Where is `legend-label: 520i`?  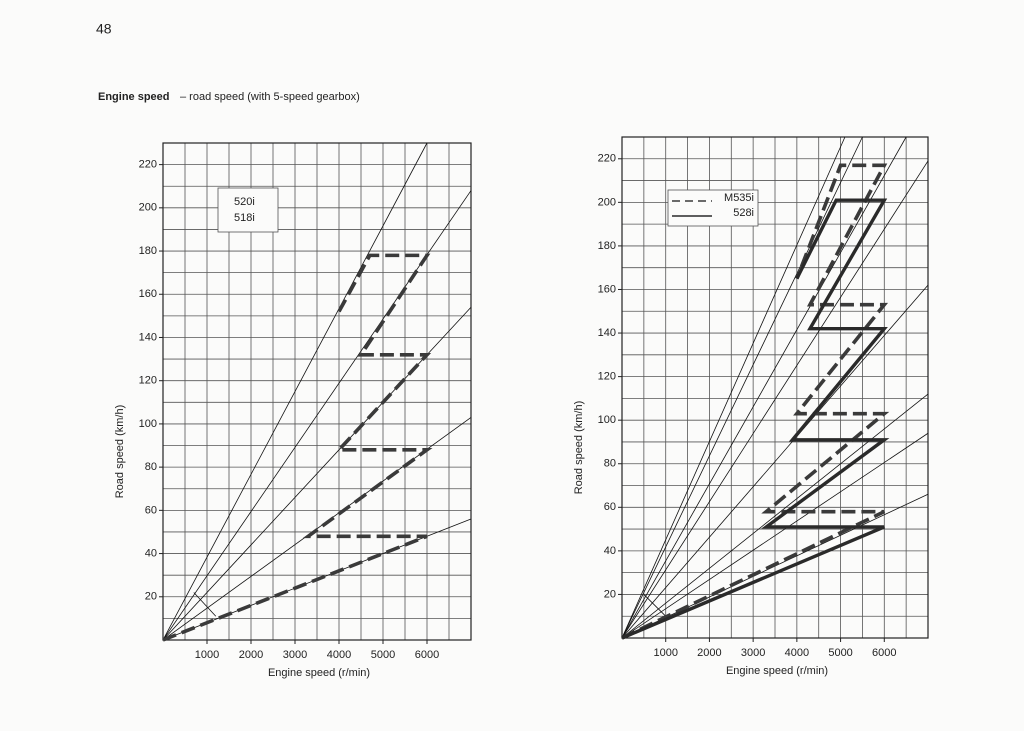 legend-label: 520i is located at coordinates (244, 202).